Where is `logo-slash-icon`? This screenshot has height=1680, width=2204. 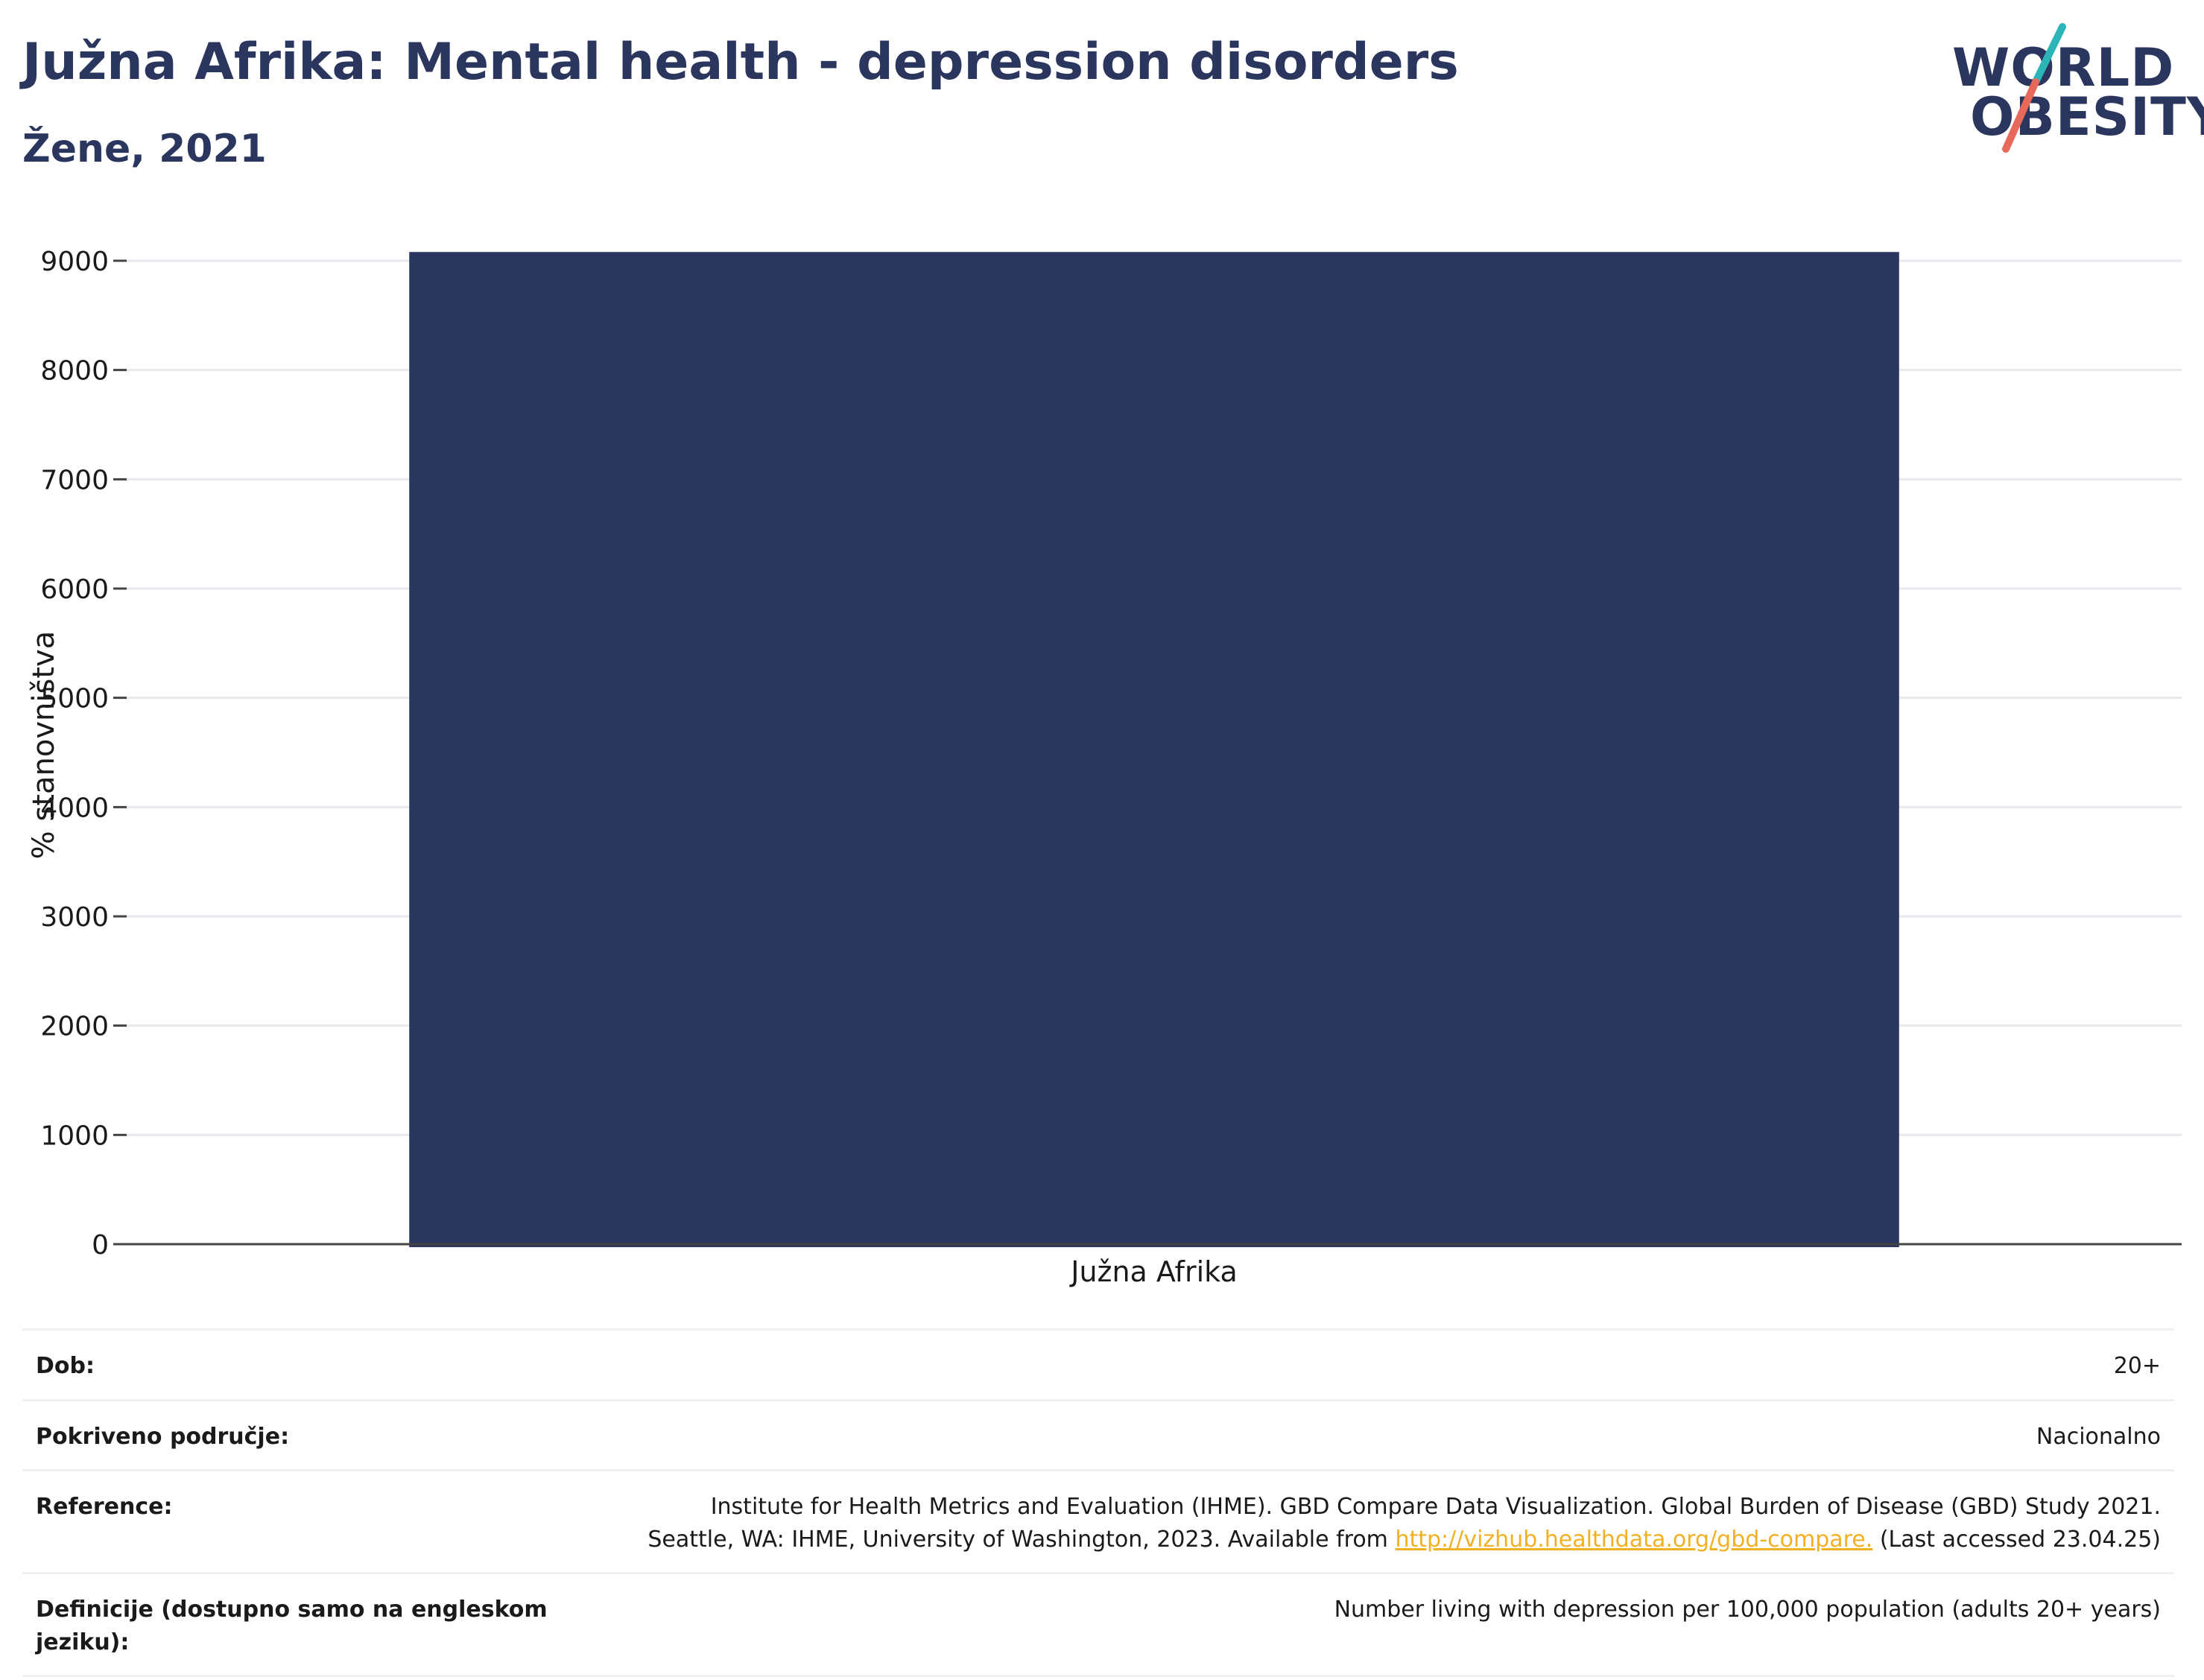
logo-slash-icon is located at coordinates (2034, 88).